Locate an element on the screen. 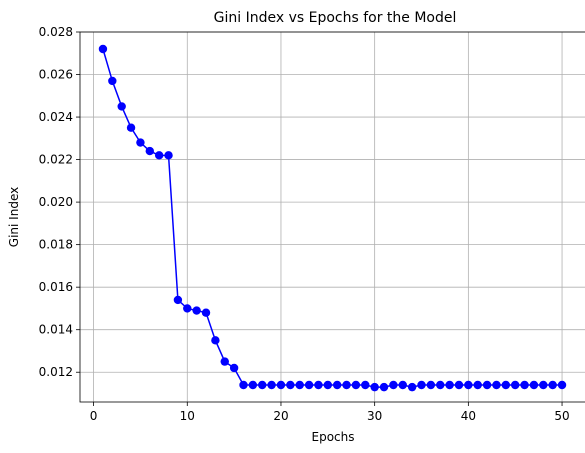 This screenshot has width=585, height=453. y-tick-label: 0.014 is located at coordinates (56, 330).